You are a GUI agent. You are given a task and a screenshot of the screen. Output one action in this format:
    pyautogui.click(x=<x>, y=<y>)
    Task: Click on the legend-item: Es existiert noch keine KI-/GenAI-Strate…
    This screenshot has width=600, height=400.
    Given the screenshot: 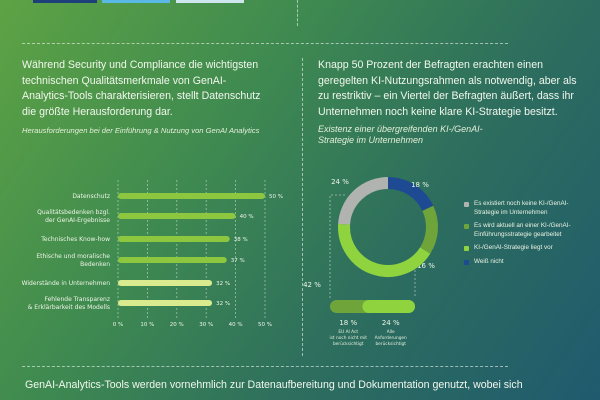 What is the action you would take?
    pyautogui.click(x=522, y=208)
    